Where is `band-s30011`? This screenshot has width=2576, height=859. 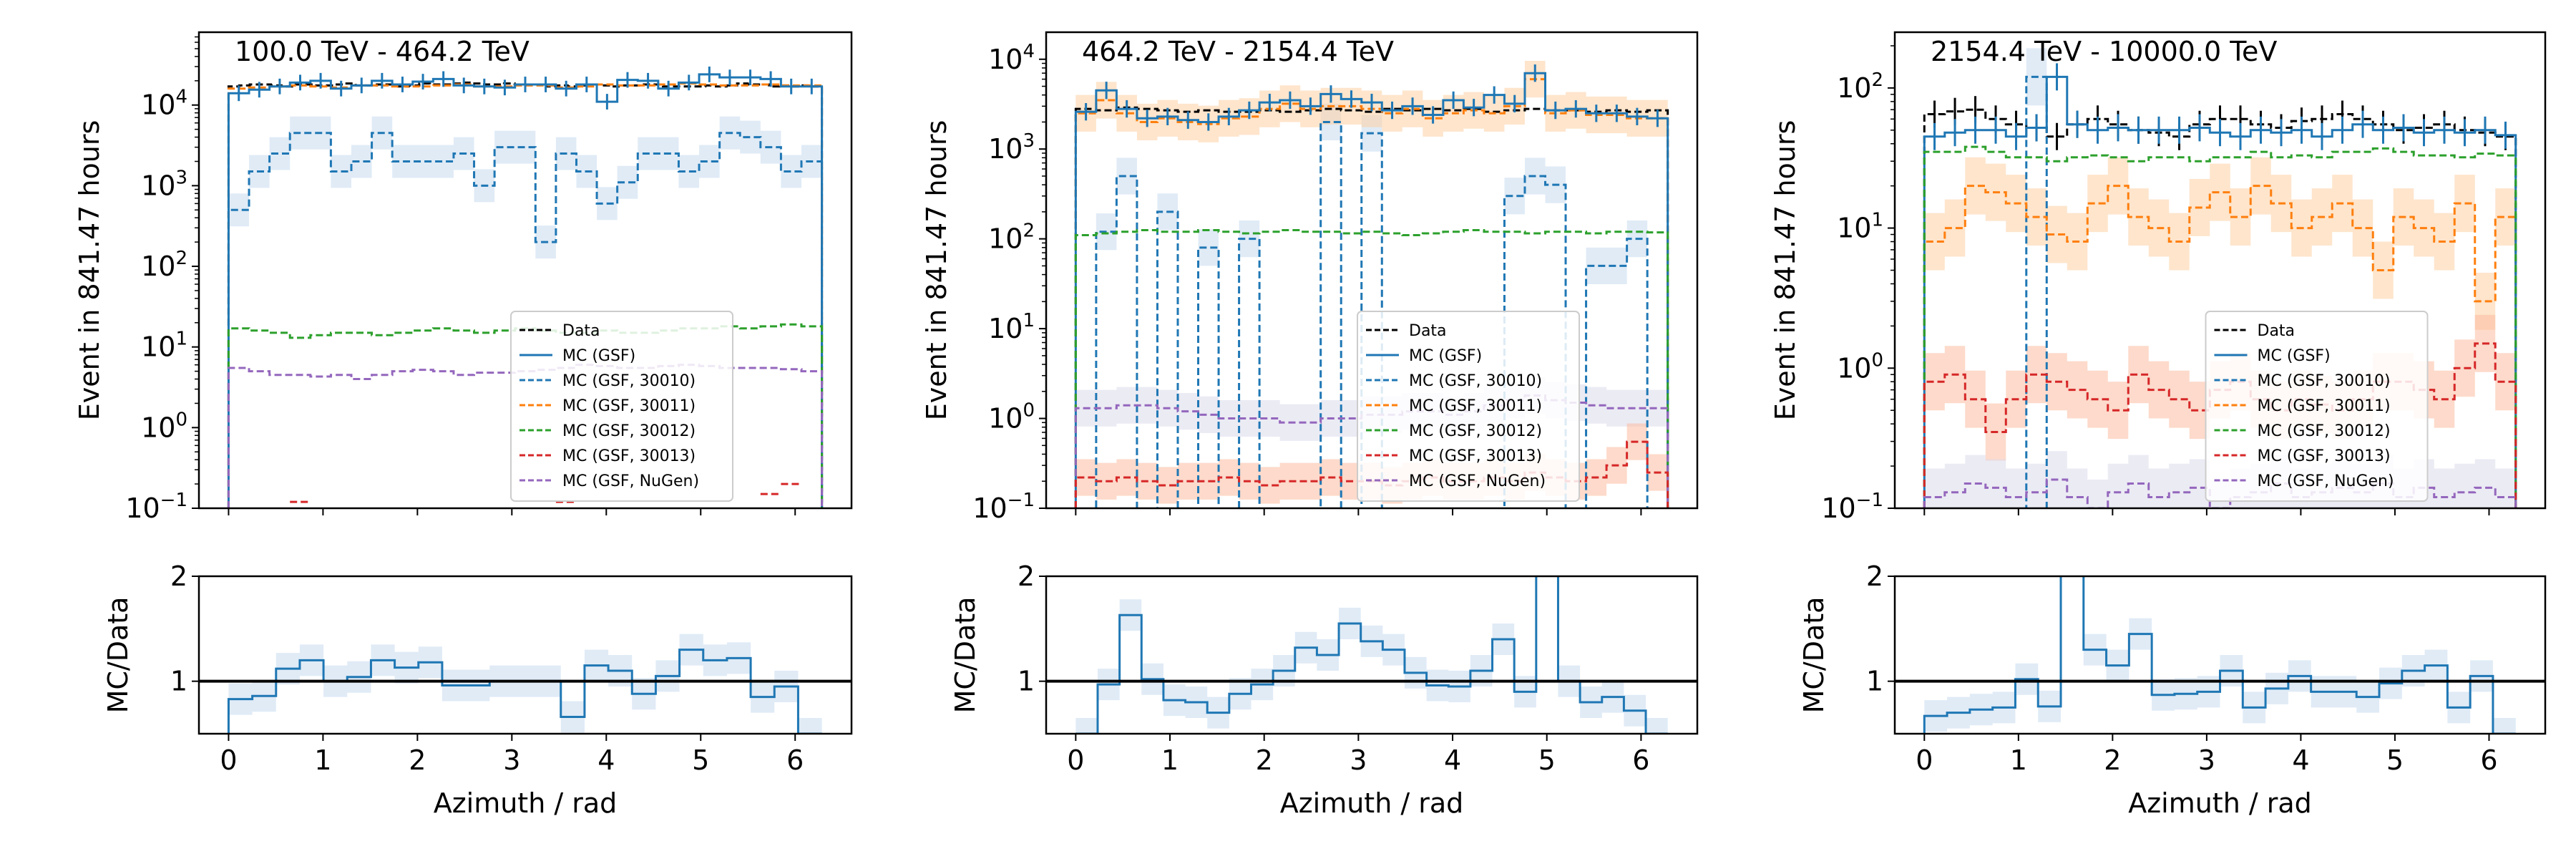
band-s30011 is located at coordinates (2220, 243).